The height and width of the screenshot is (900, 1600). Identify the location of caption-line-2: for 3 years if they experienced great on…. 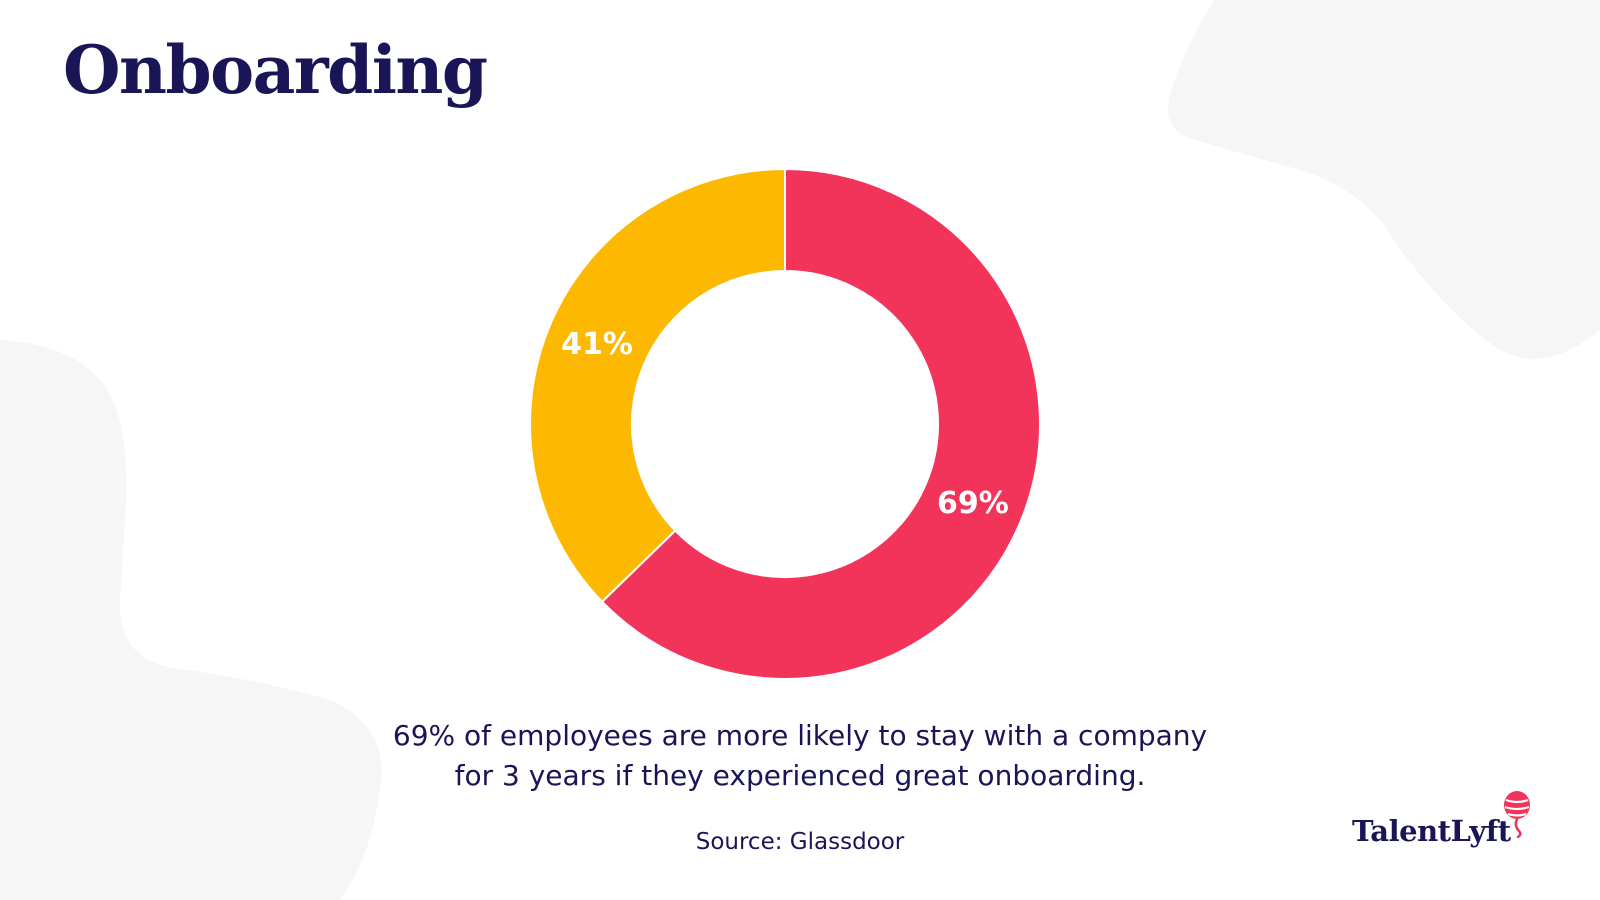
(800, 775).